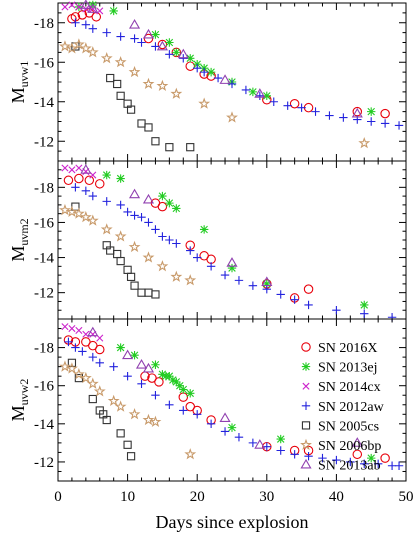  I want to click on series-sn-2013ab, so click(221, 59).